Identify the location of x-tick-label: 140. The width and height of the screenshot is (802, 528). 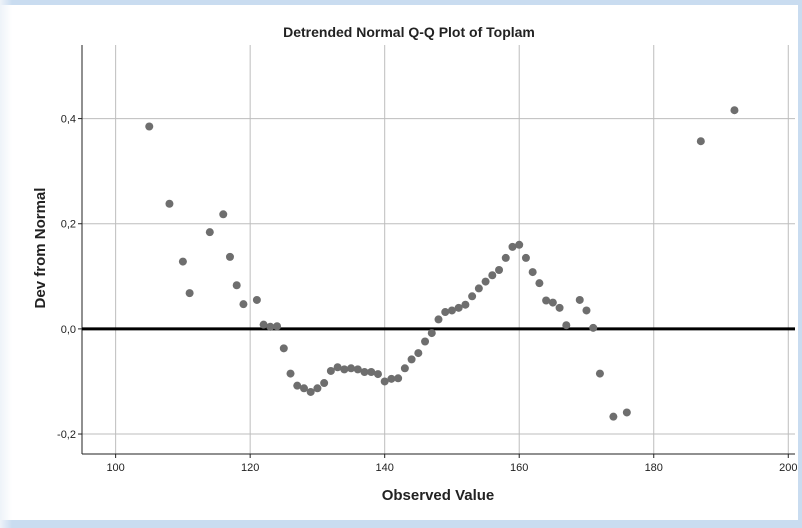
(385, 468).